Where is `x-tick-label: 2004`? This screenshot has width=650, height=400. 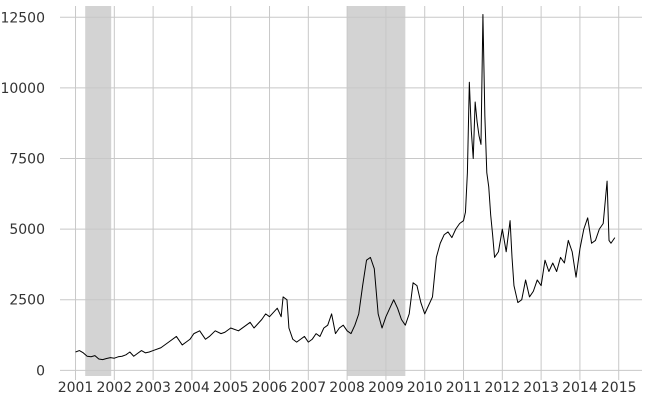 x-tick-label: 2004 is located at coordinates (192, 388).